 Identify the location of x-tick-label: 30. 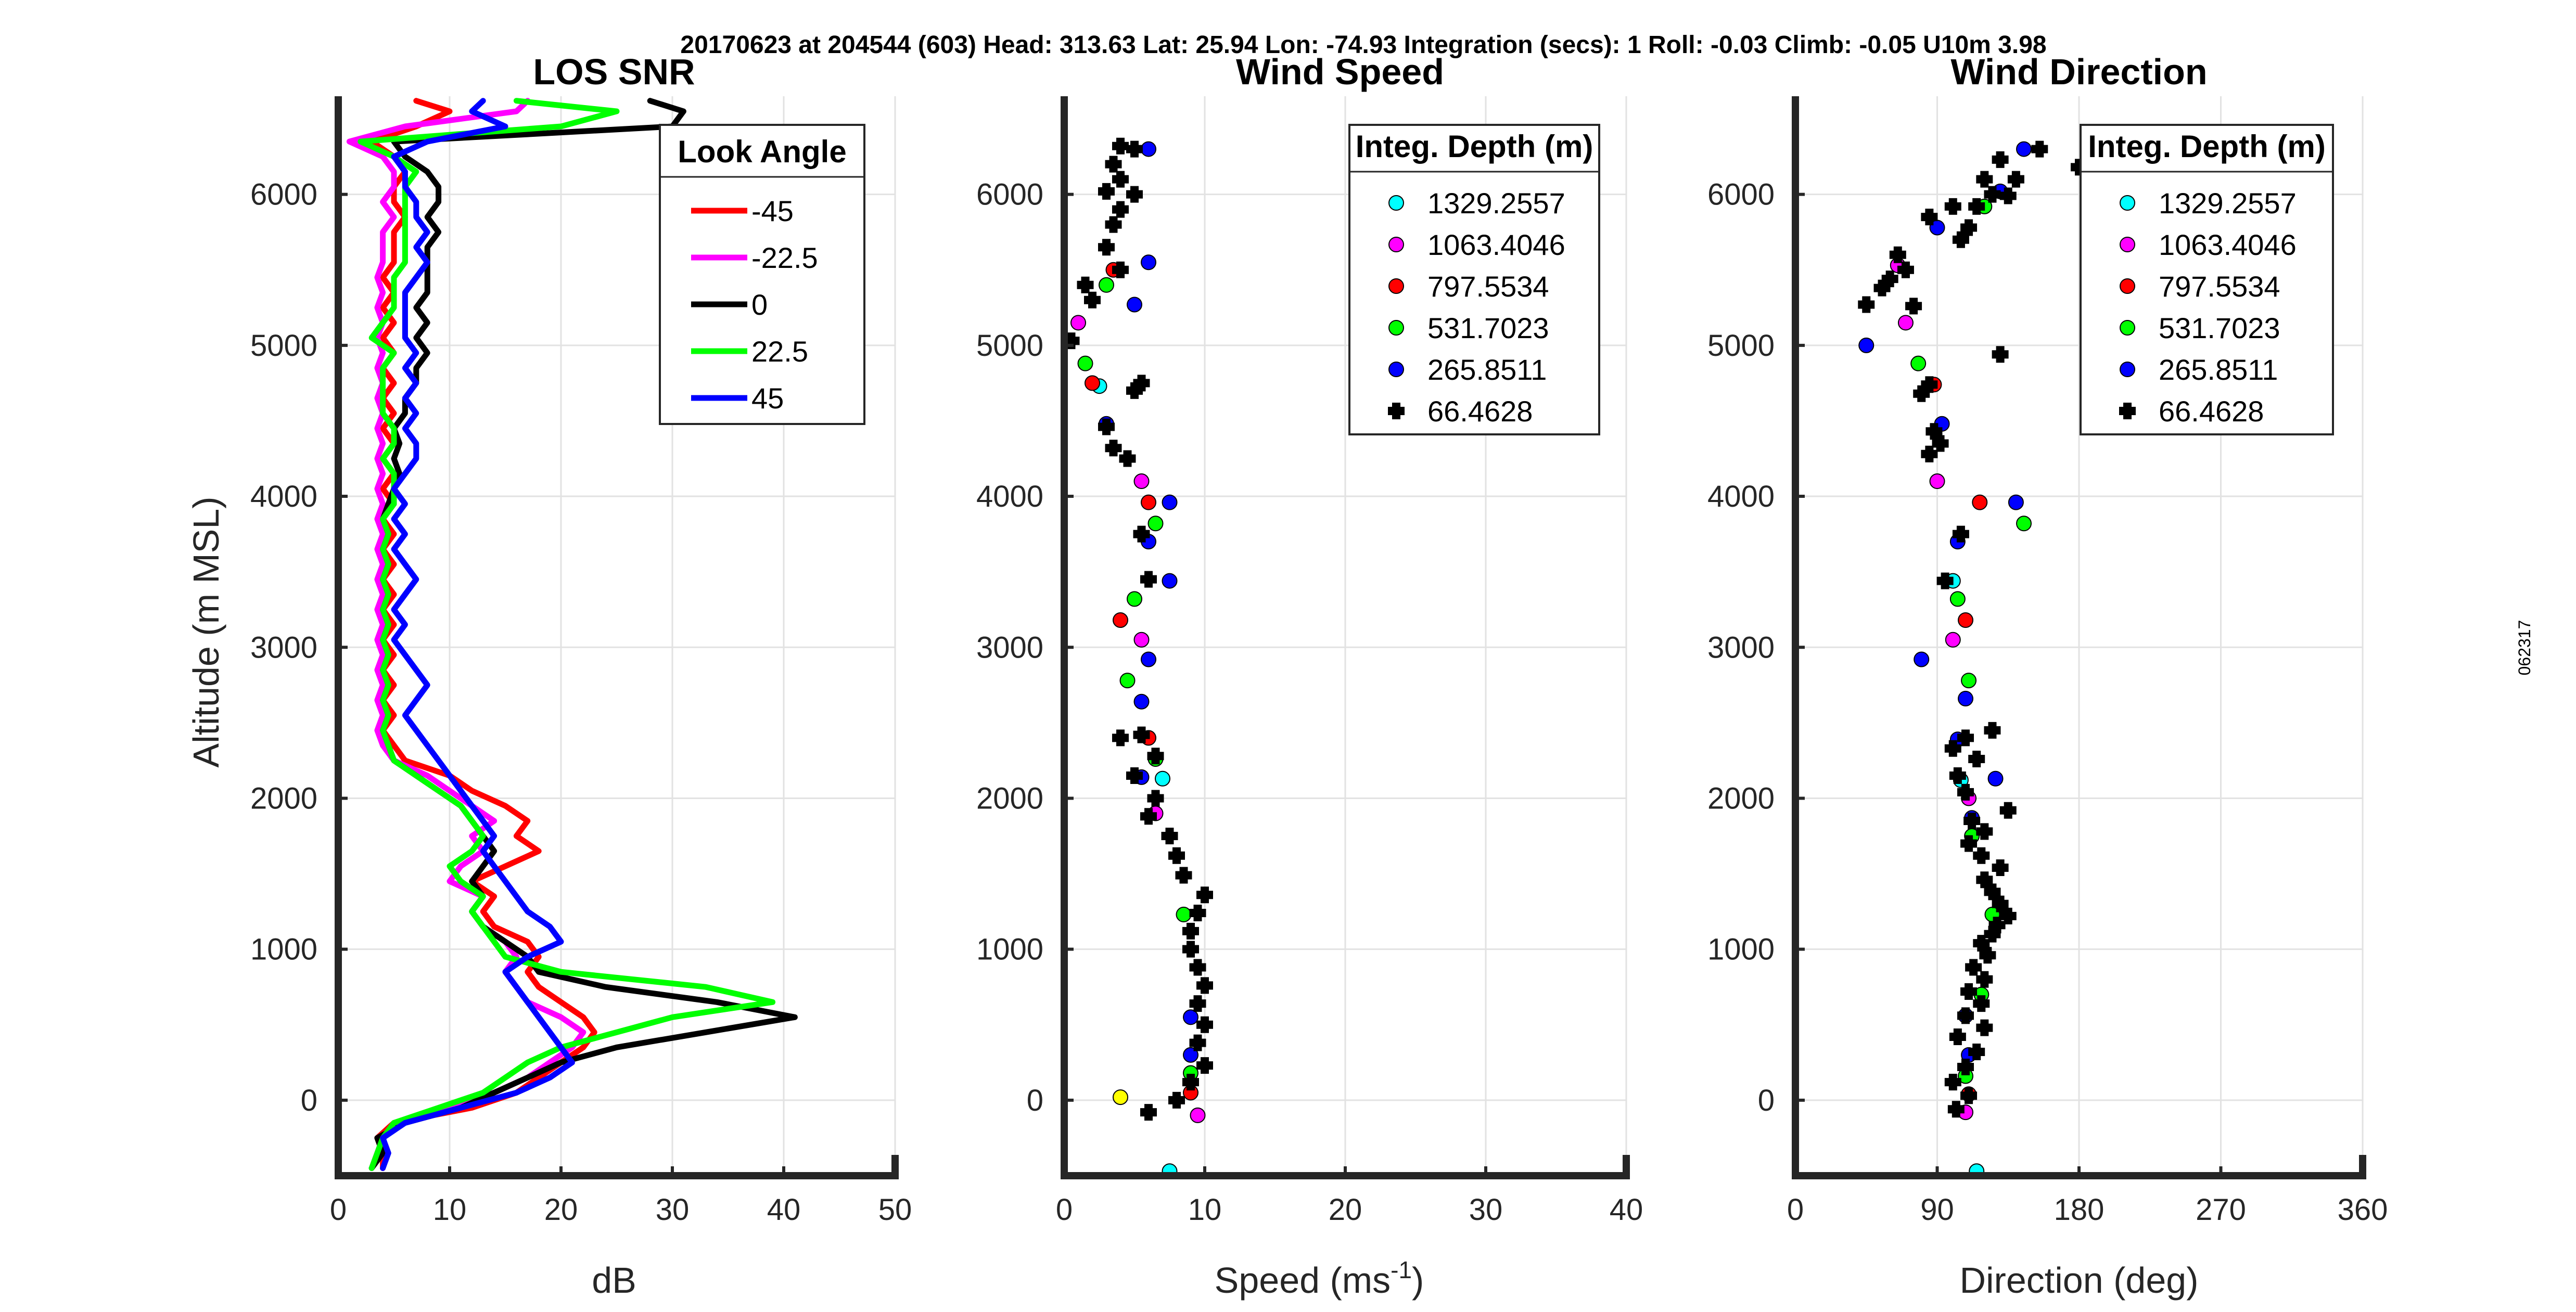
(673, 1210).